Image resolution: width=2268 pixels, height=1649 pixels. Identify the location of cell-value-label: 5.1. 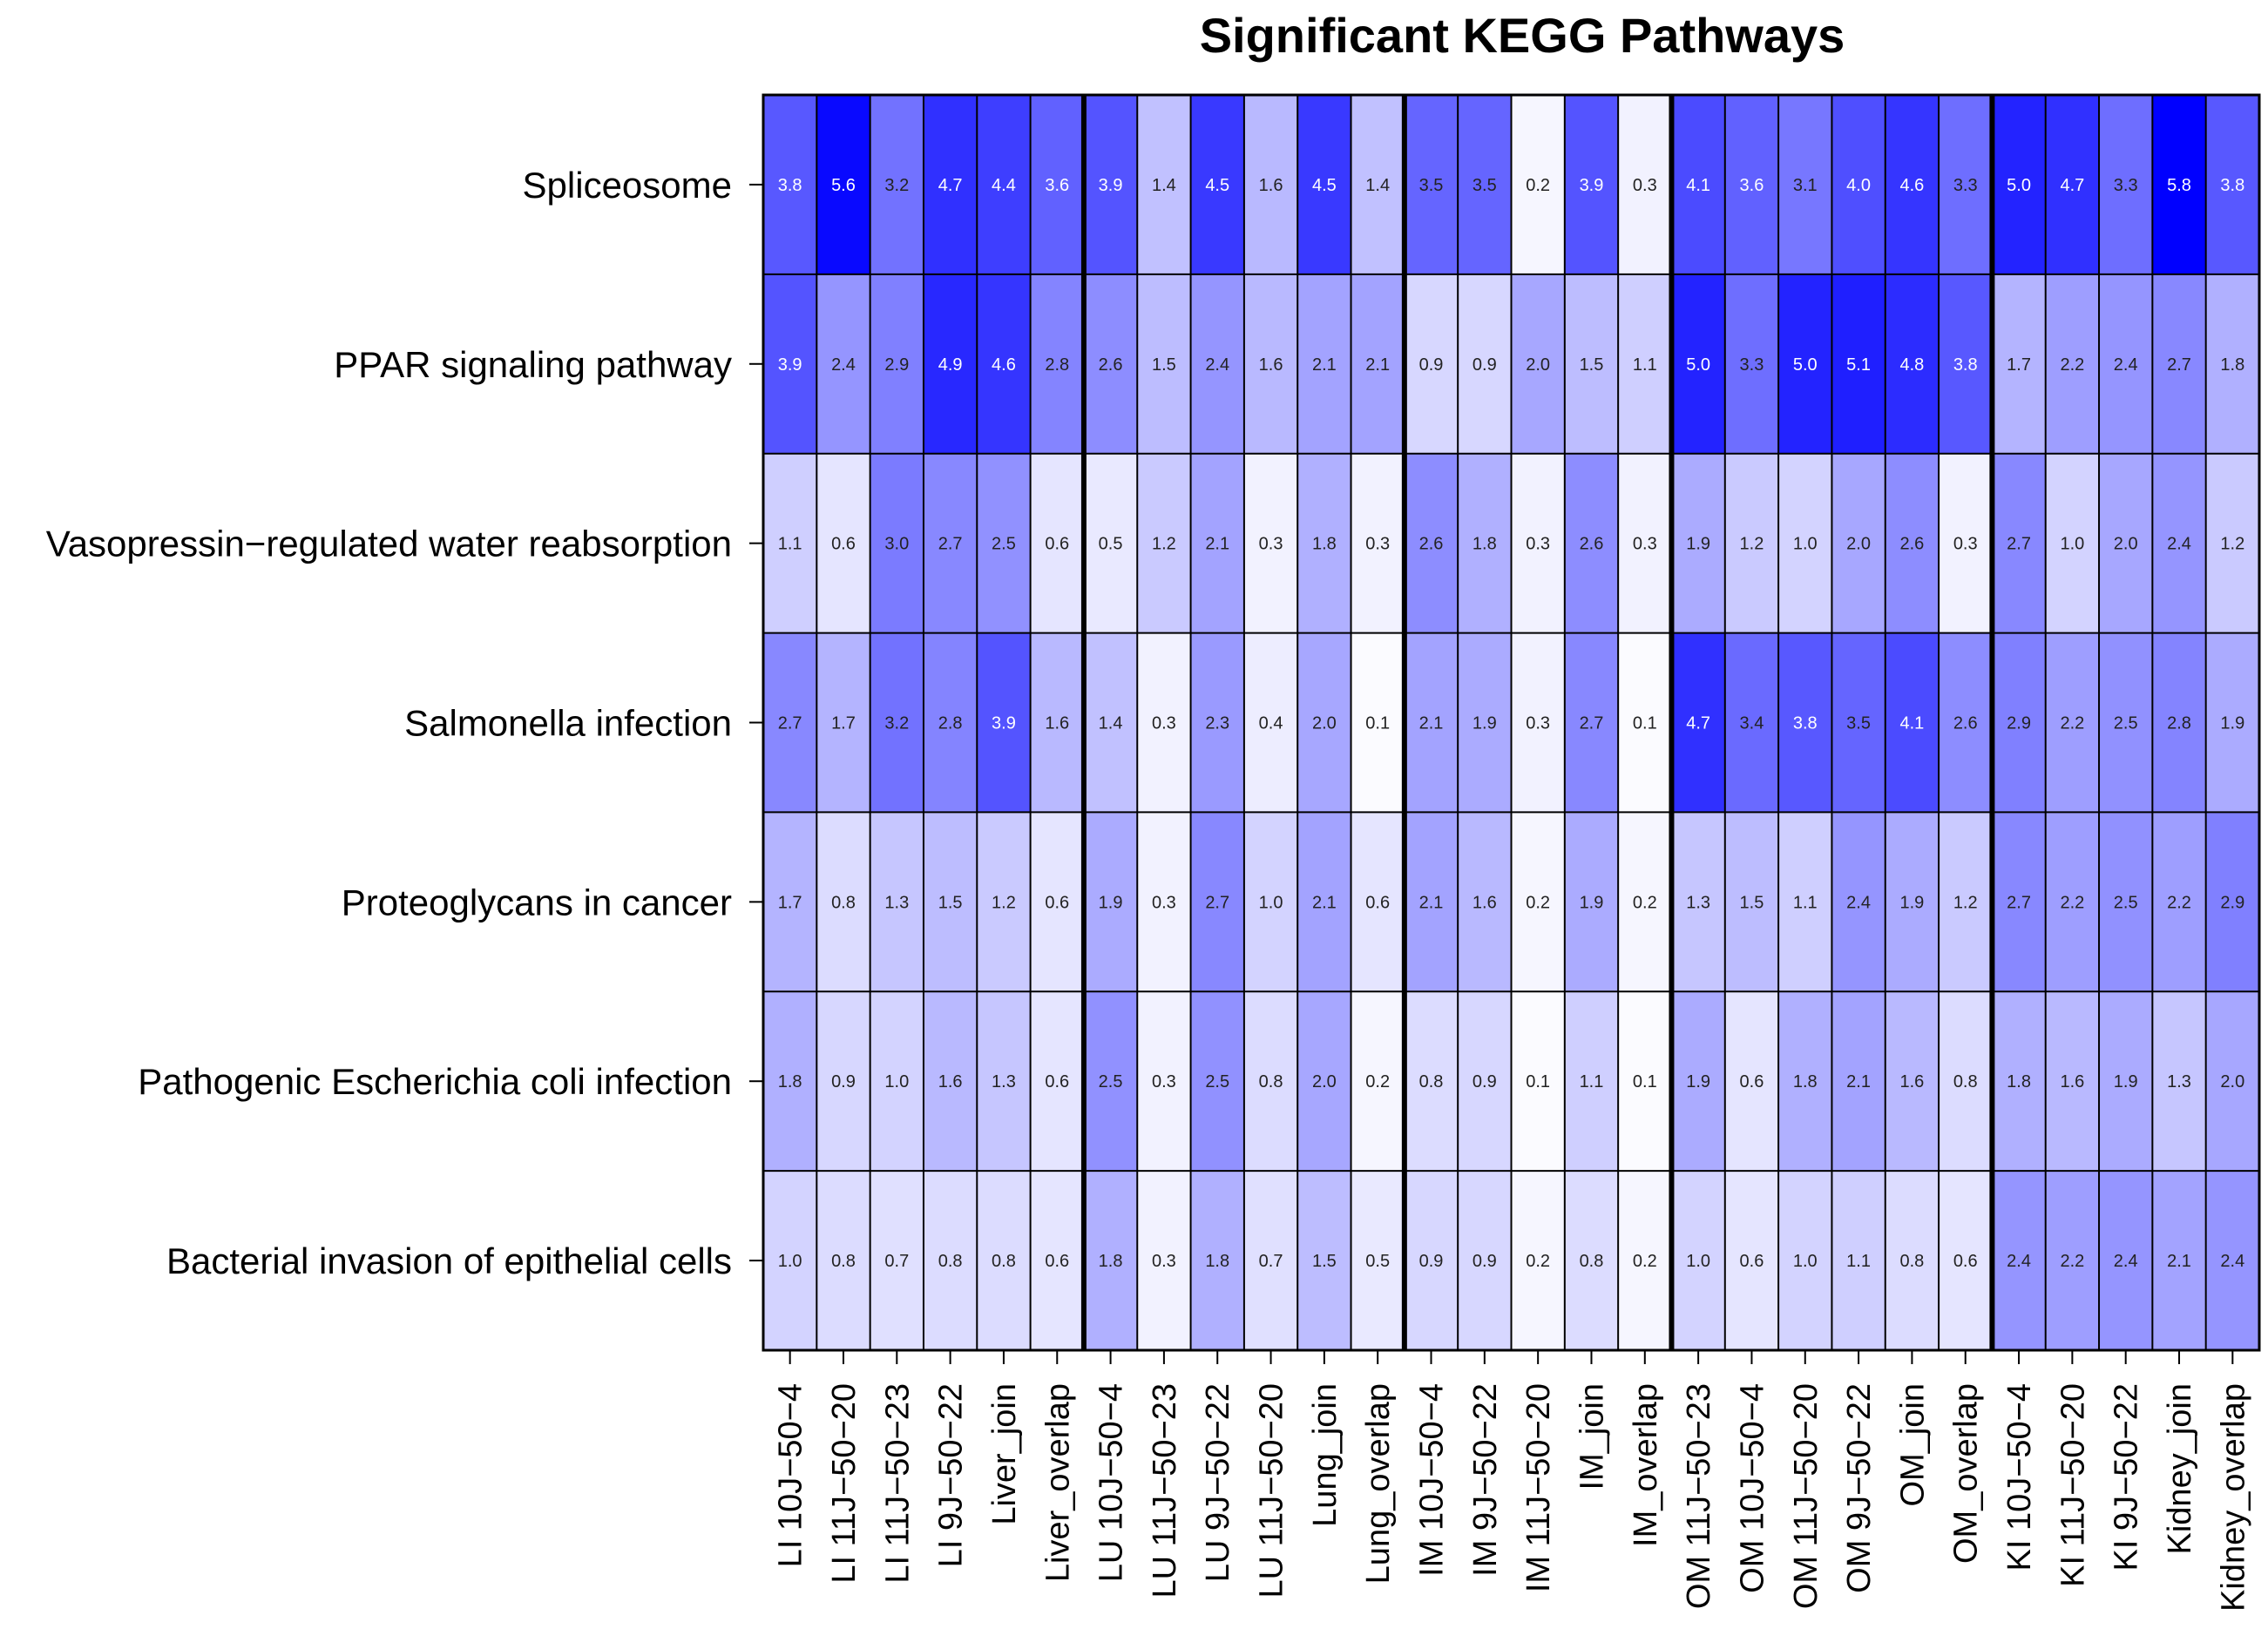
(1858, 365).